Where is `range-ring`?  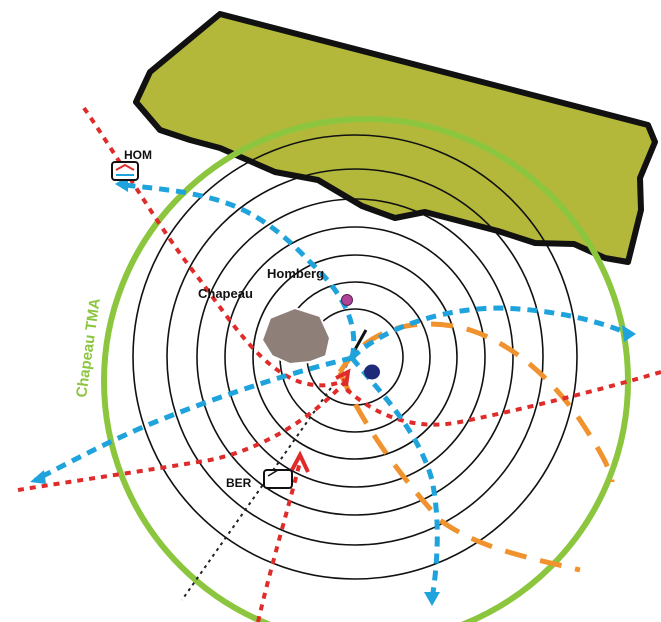
range-ring is located at coordinates (355, 357).